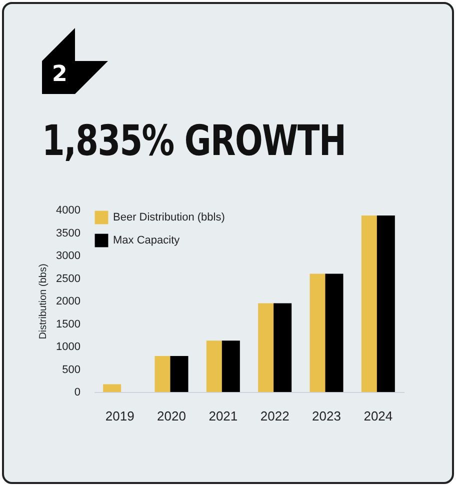 The width and height of the screenshot is (458, 488). I want to click on y-tick-label: 1500, so click(68, 324).